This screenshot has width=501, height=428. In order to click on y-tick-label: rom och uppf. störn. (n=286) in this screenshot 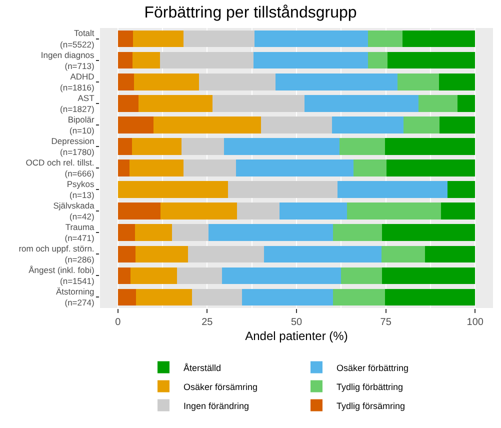, I will do `click(56, 254)`.